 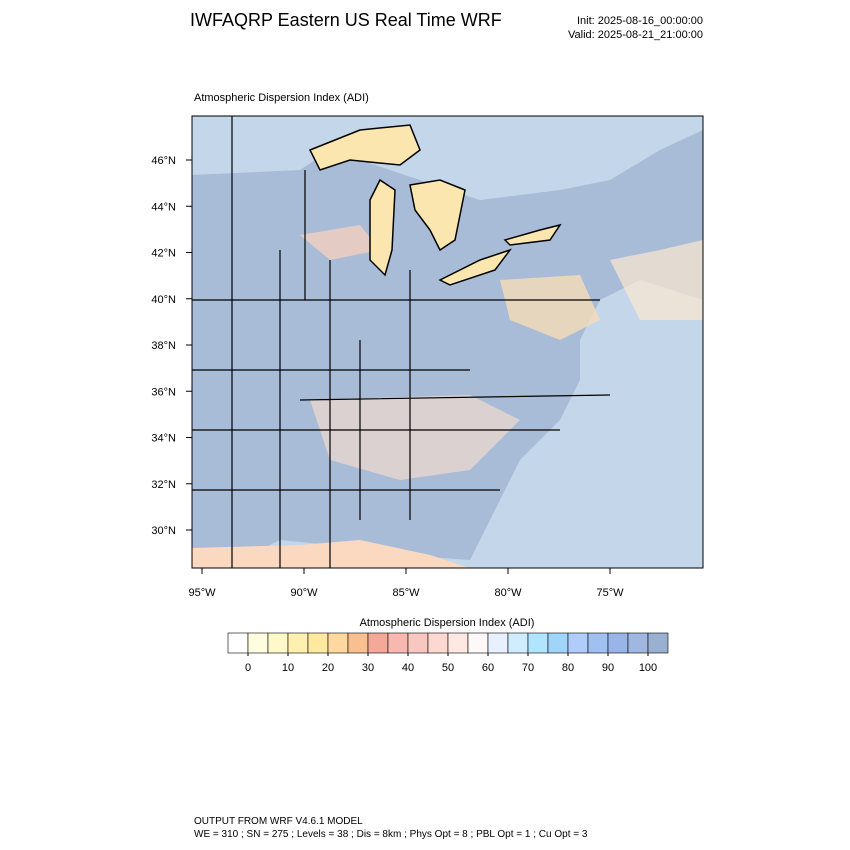 I want to click on colorbar-tick-label: 100, so click(x=648, y=668).